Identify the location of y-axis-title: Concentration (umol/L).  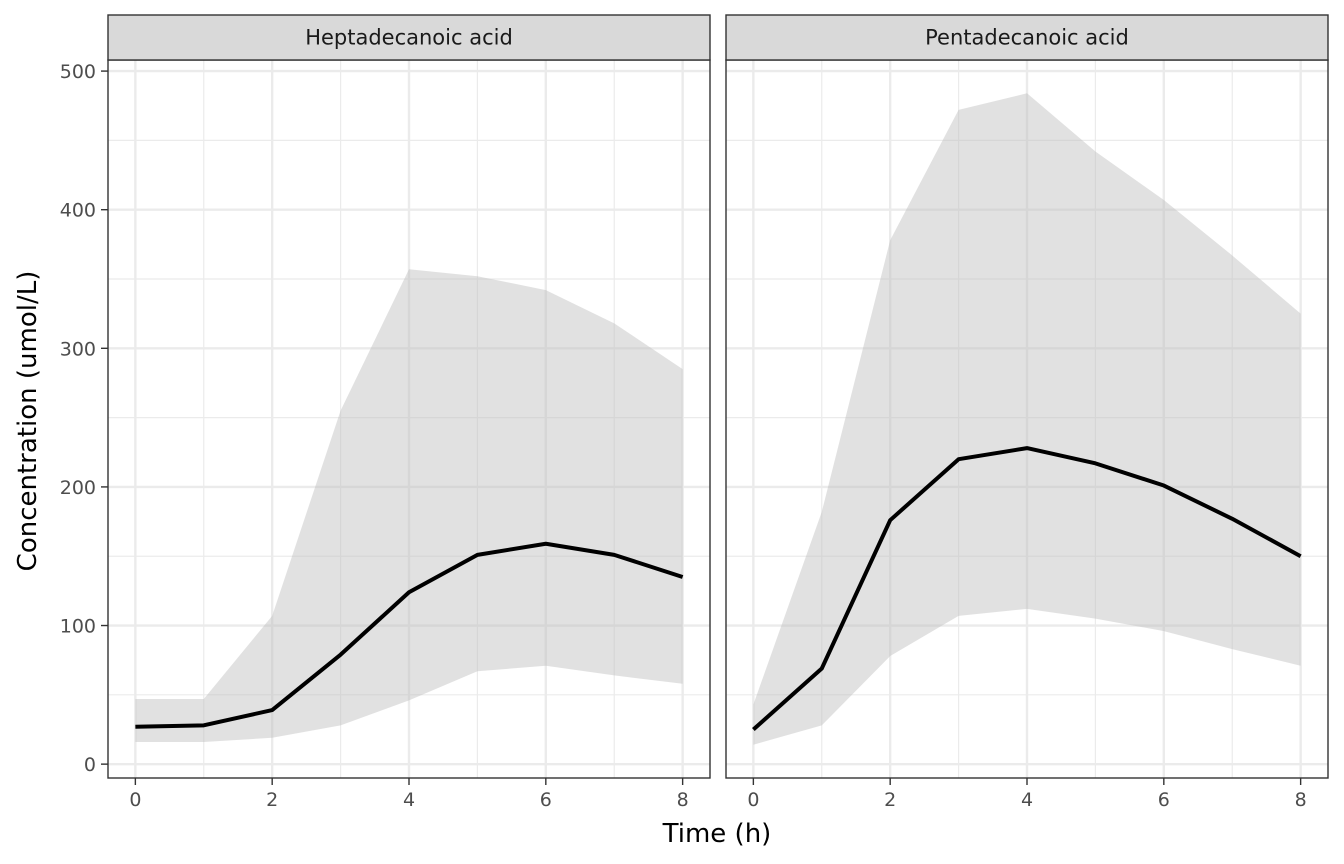
(28, 421).